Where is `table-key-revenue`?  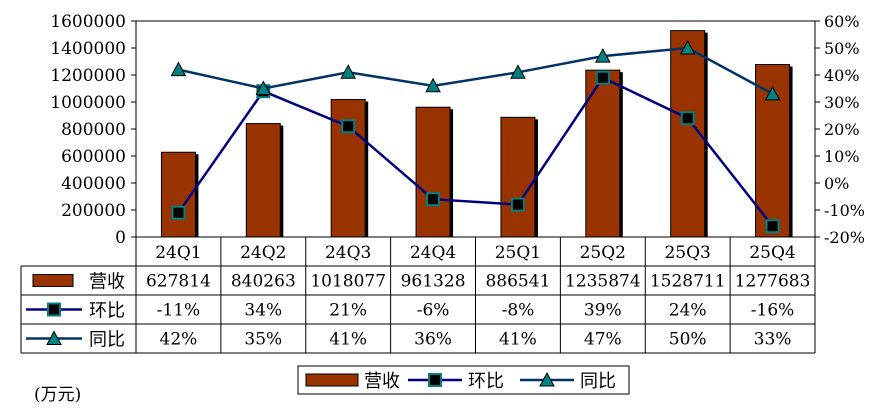
table-key-revenue is located at coordinates (53, 280).